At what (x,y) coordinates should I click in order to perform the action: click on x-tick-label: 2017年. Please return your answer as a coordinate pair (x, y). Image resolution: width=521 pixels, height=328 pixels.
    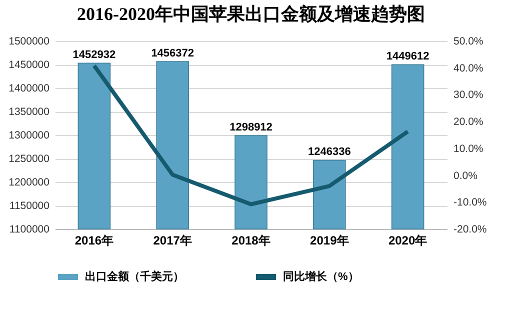
    Looking at the image, I should click on (172, 241).